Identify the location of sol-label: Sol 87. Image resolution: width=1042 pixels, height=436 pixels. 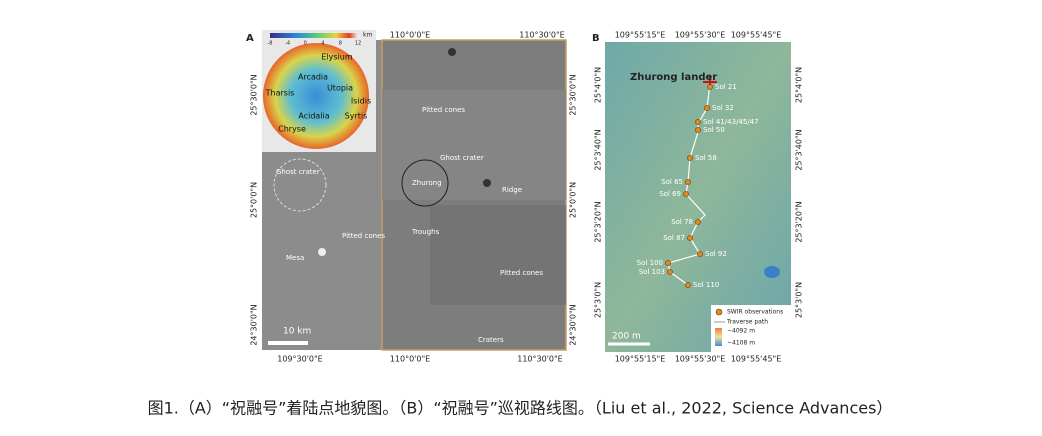
(674, 238).